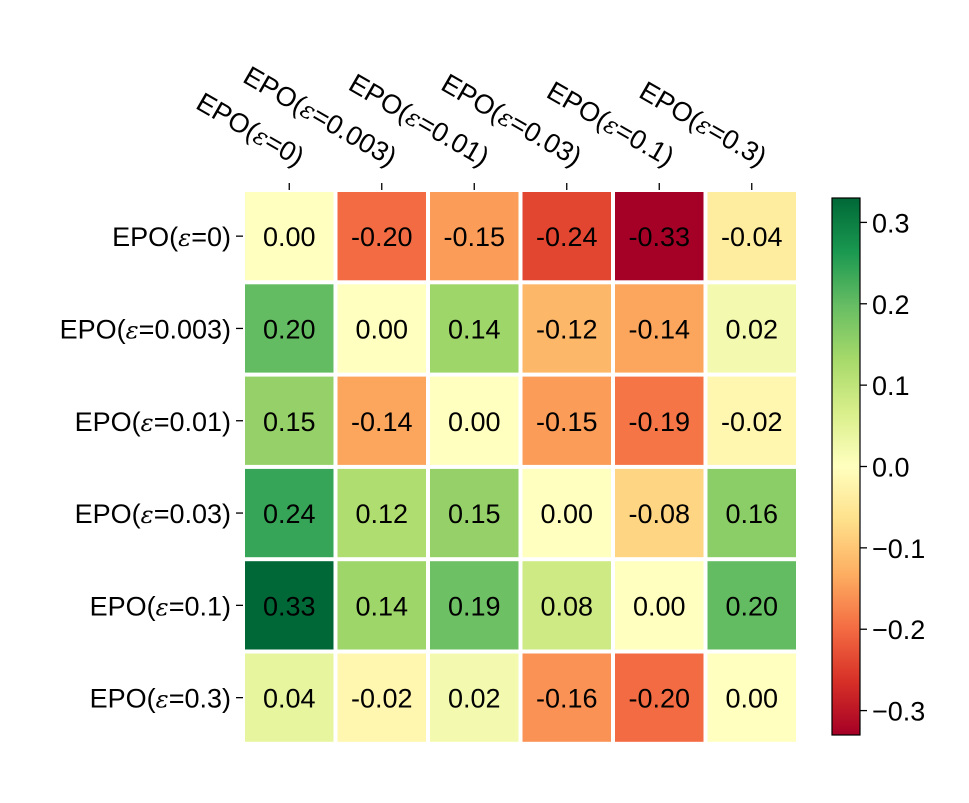 This screenshot has height=803, width=969. I want to click on cell-value-label: -0.04, so click(752, 237).